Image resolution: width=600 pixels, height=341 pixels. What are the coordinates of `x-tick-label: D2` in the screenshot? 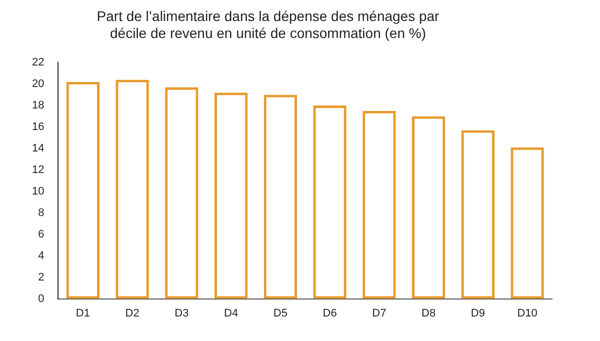 It's located at (132, 313).